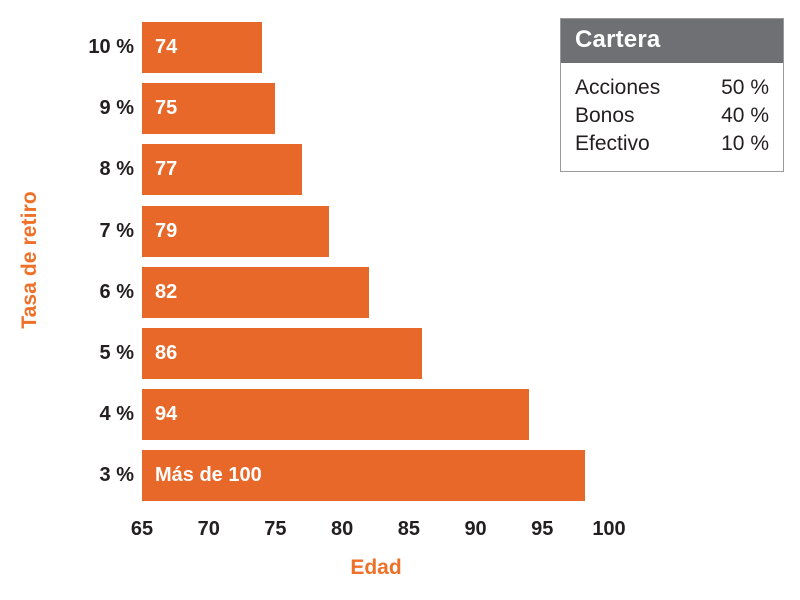  I want to click on bar: 86, so click(282, 353).